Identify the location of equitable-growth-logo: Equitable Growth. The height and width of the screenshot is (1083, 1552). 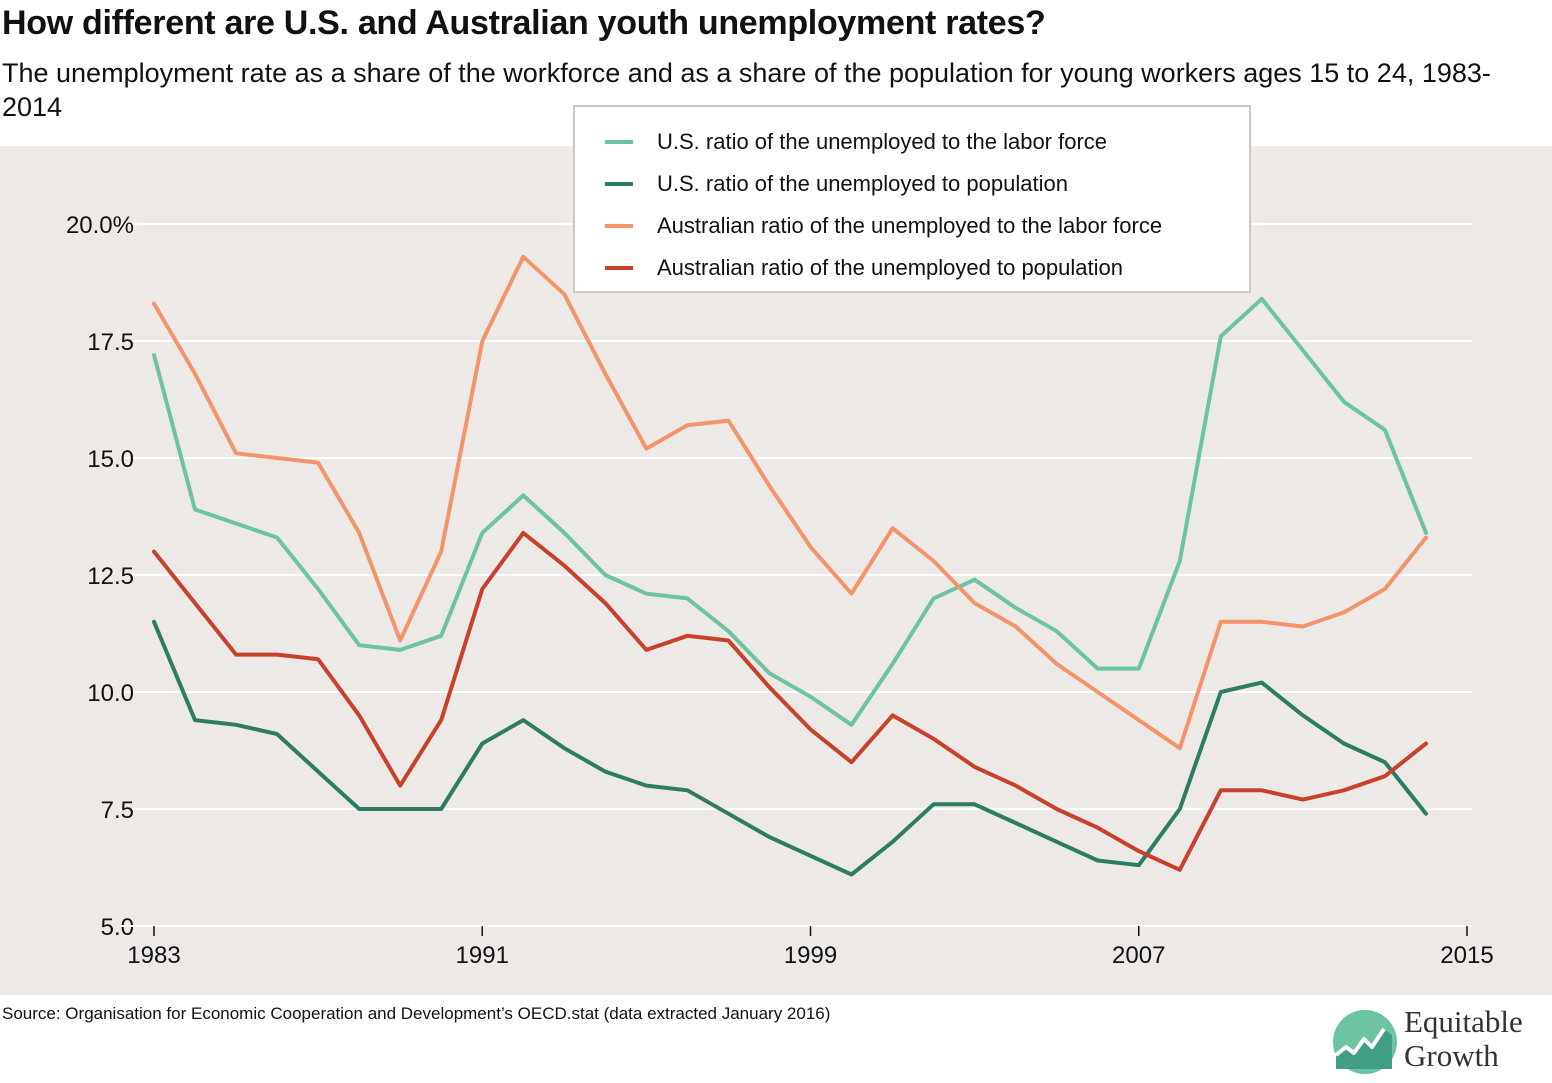
(1439, 1040).